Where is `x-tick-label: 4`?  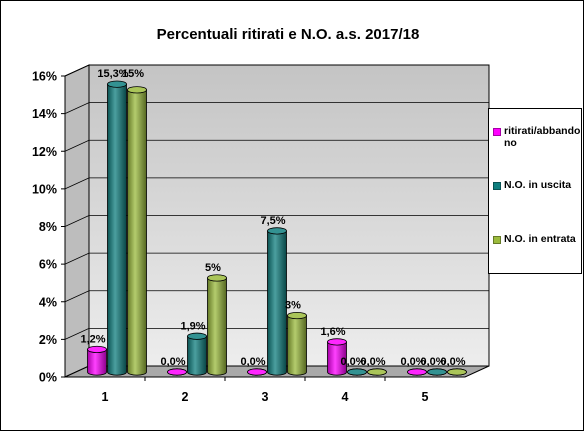
x-tick-label: 4 is located at coordinates (345, 397).